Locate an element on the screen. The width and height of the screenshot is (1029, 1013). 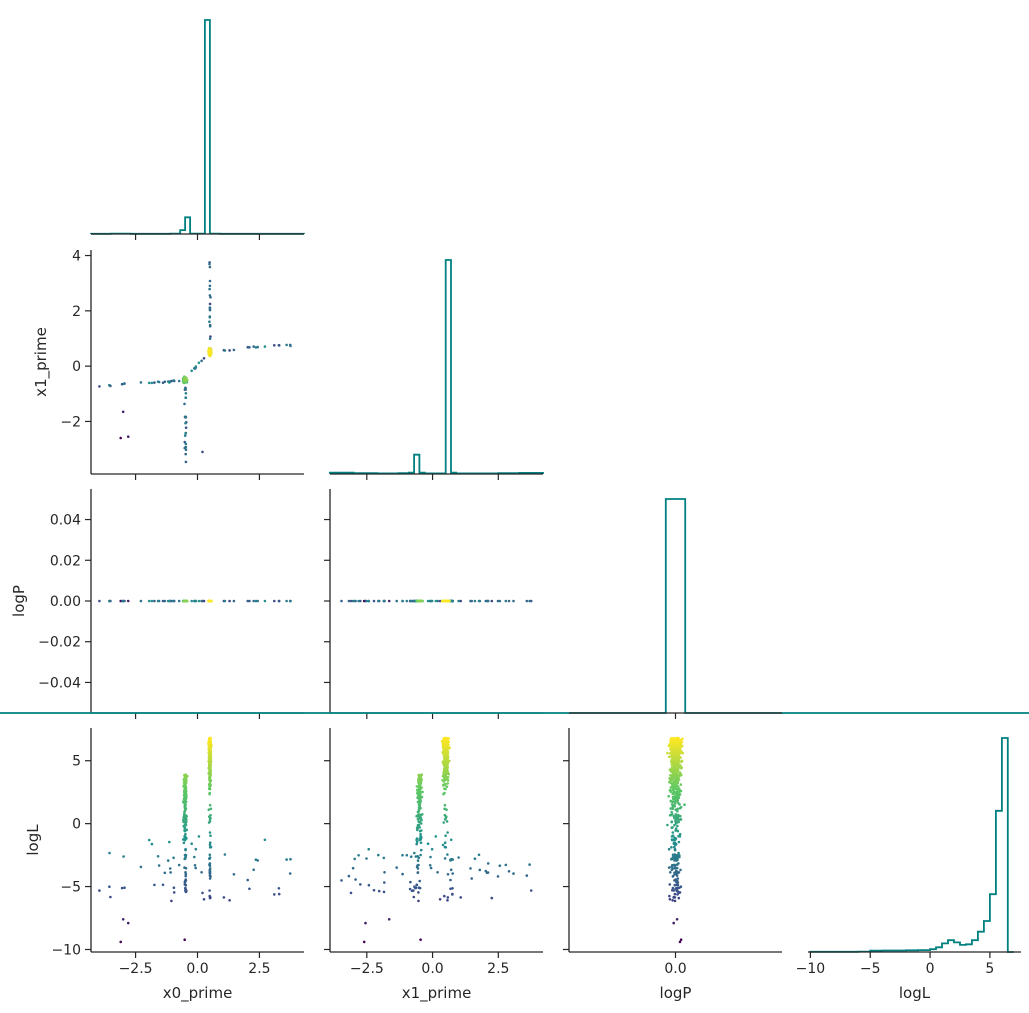
panel-logL-vs-logL-xtick-label: 5 is located at coordinates (989, 969).